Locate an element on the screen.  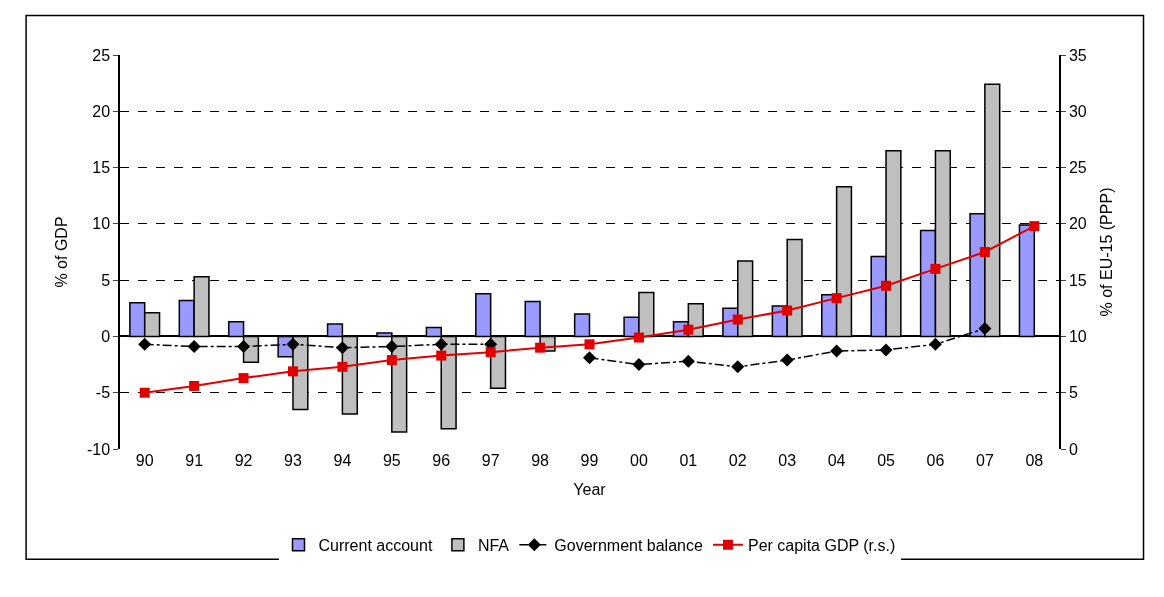
y2-tick-label: 20 is located at coordinates (1077, 224).